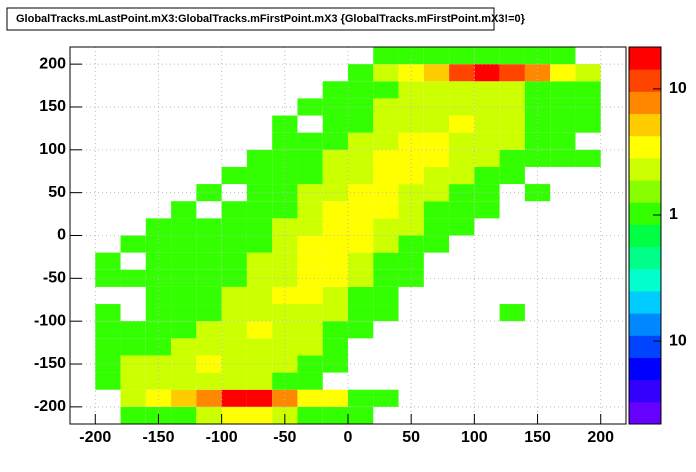  I want to click on x-tick-label: 150, so click(537, 437).